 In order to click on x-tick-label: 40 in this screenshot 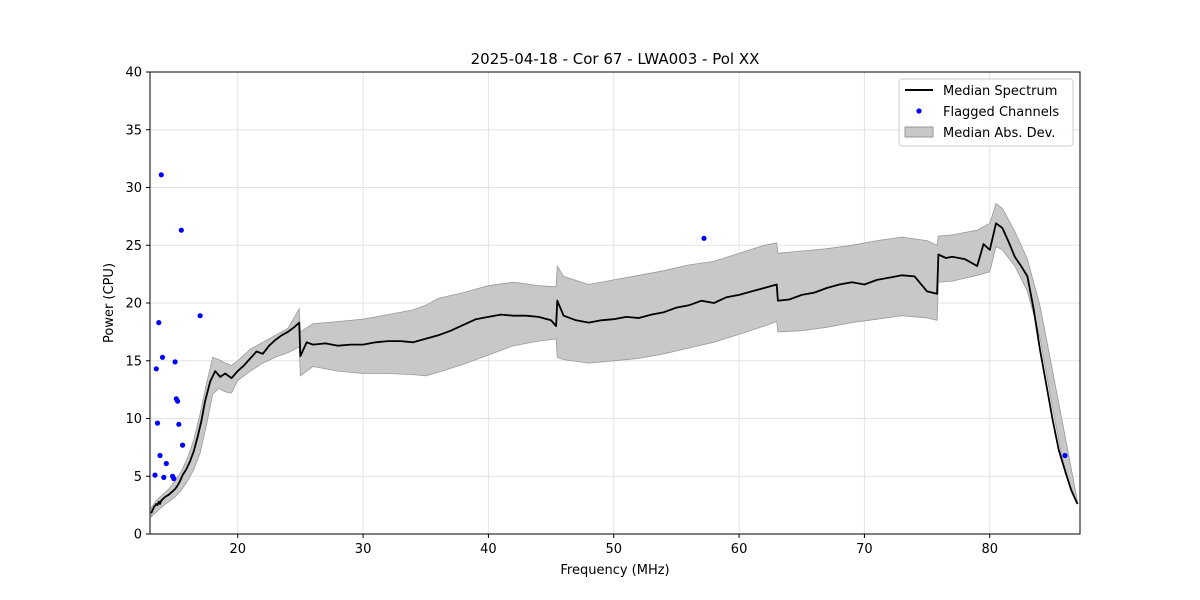, I will do `click(488, 549)`.